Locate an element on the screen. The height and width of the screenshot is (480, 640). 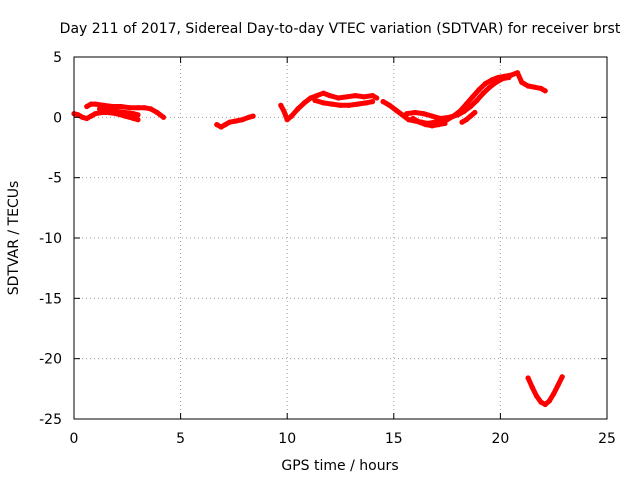
y-tick-label: -10 is located at coordinates (50, 239).